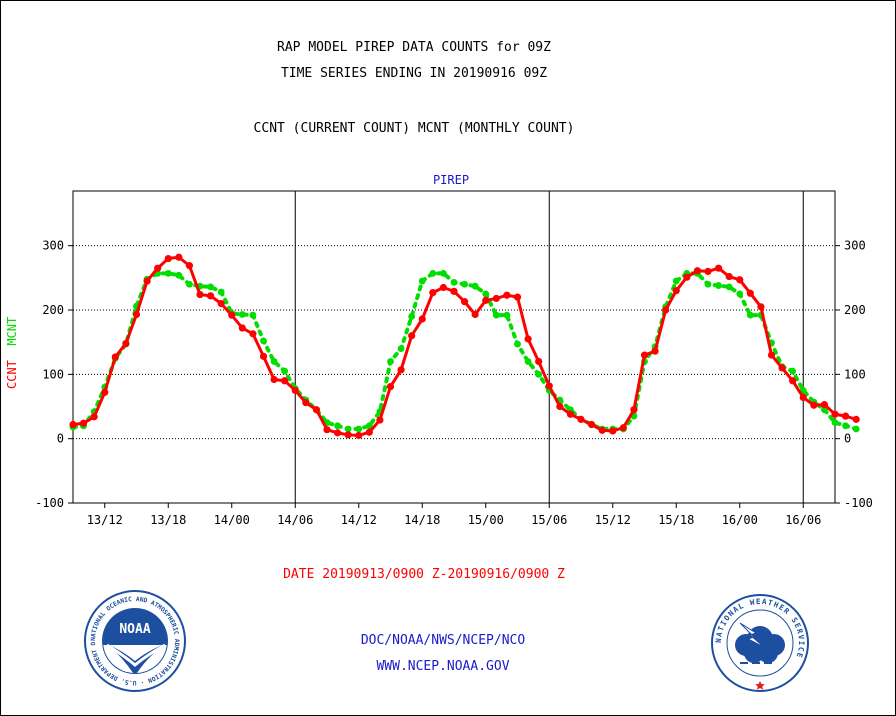  Describe the element at coordinates (486, 520) in the screenshot. I see `x-tick-label: 15/00` at that location.